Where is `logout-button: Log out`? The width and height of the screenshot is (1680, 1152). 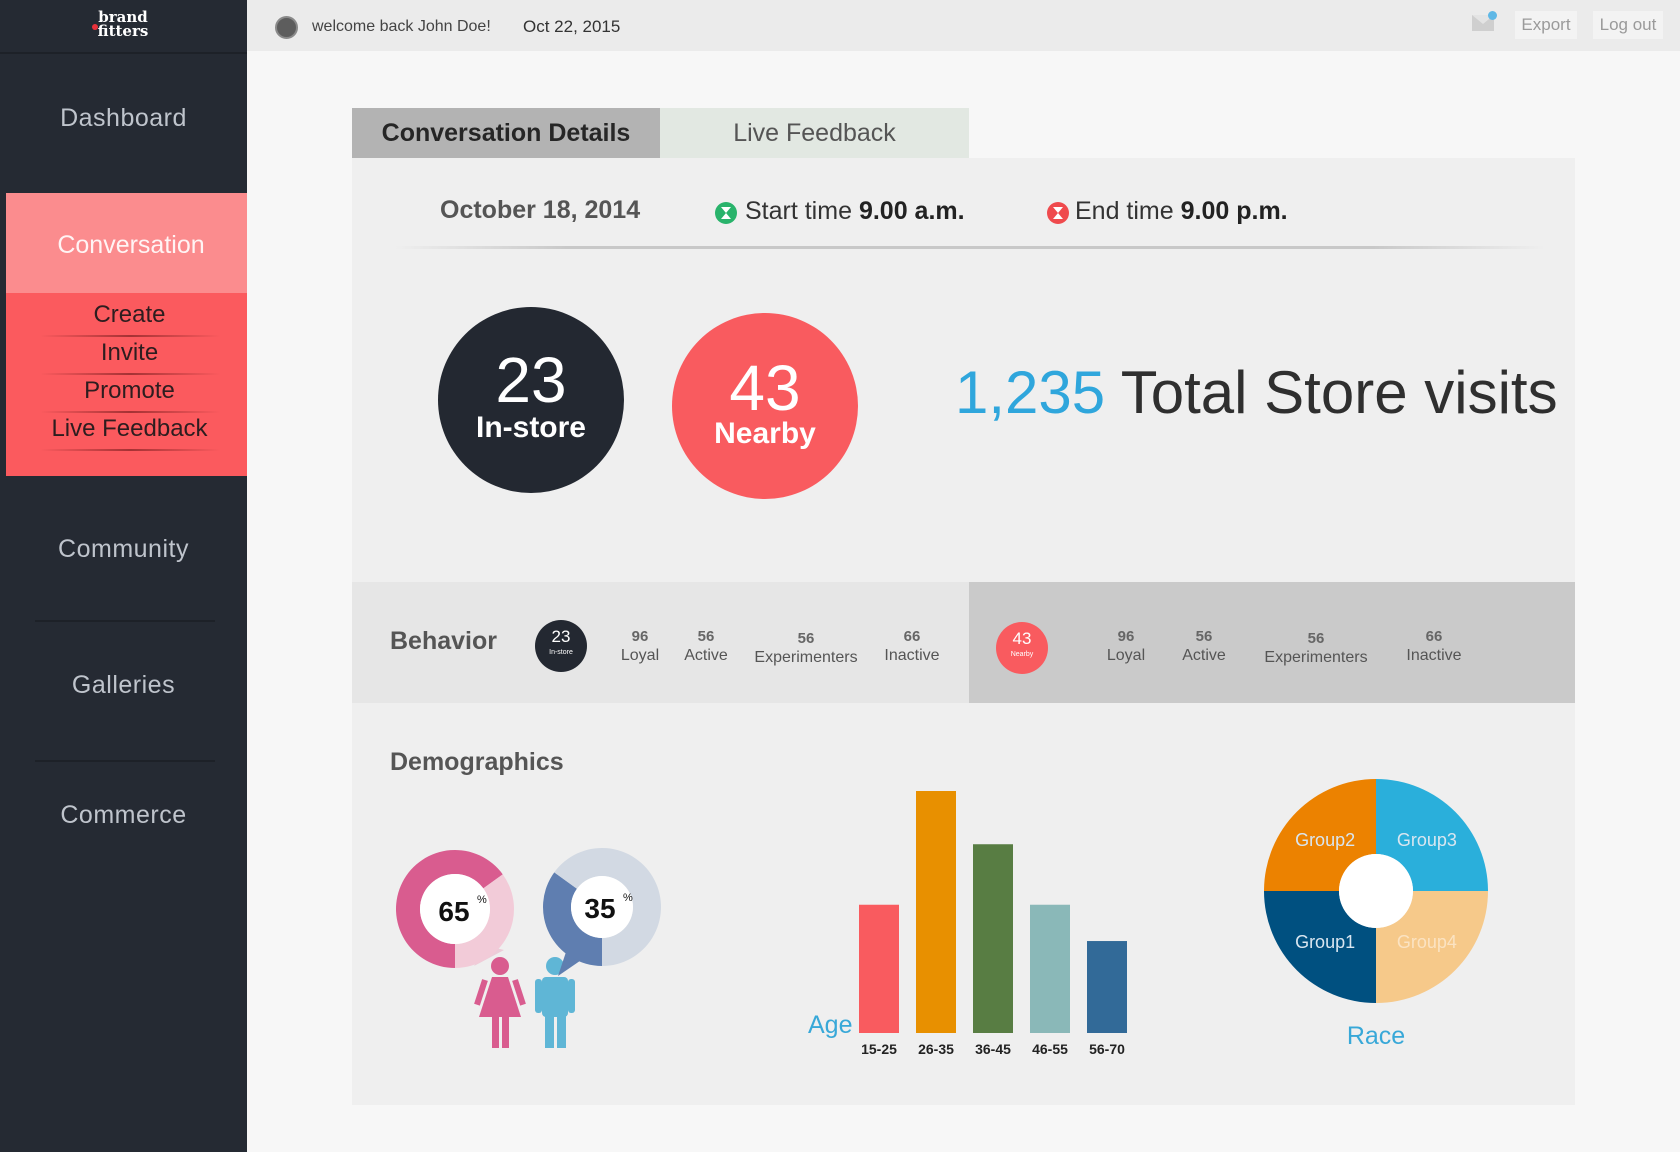 logout-button: Log out is located at coordinates (1628, 25).